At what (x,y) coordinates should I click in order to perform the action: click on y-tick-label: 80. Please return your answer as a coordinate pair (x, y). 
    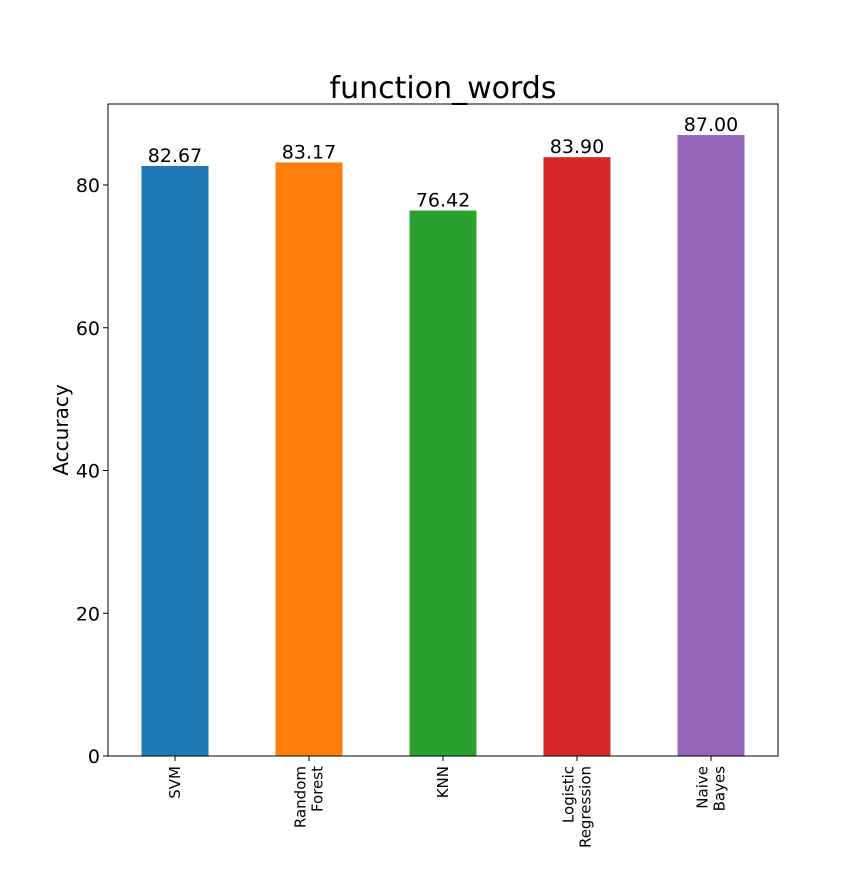
    Looking at the image, I should click on (88, 186).